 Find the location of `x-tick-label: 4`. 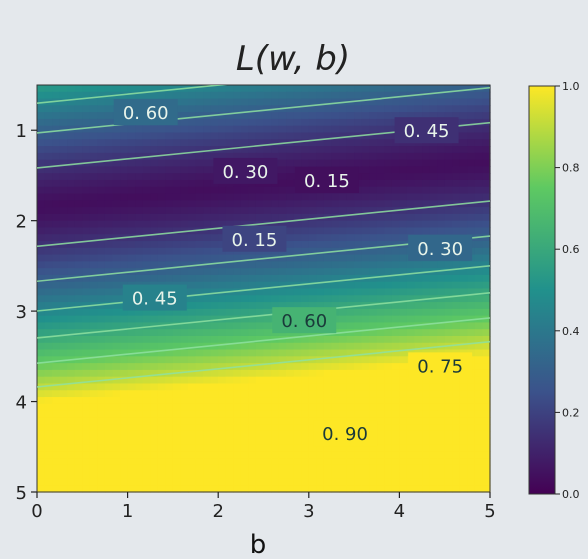

x-tick-label: 4 is located at coordinates (399, 511).